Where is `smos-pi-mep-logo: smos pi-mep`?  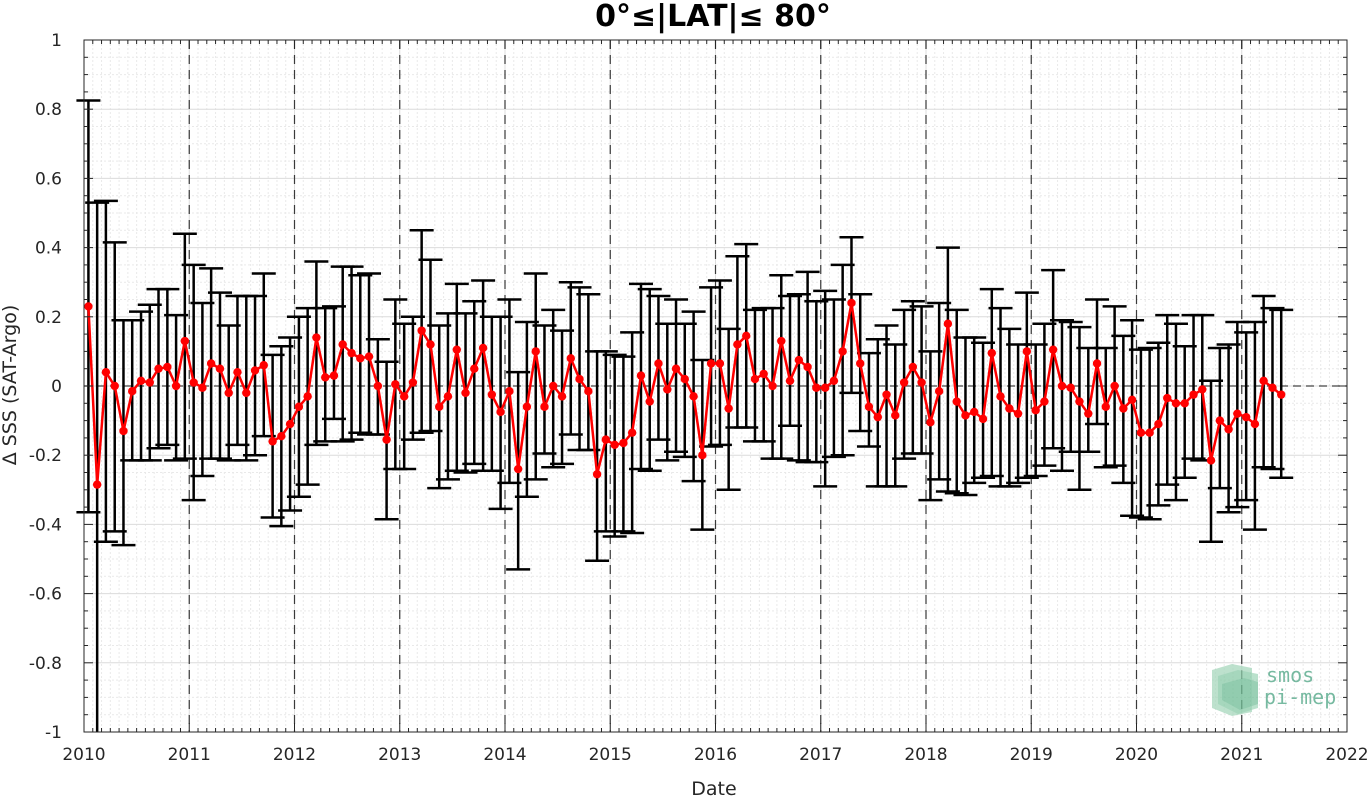
smos-pi-mep-logo: smos pi-mep is located at coordinates (1274, 689).